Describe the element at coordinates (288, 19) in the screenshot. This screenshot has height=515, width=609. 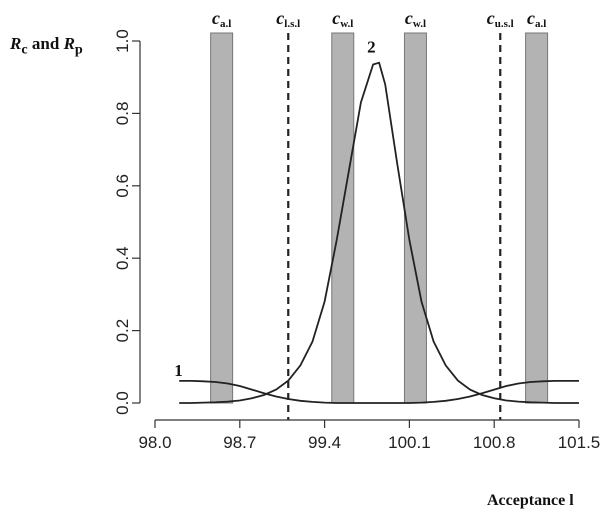
I see `top-label-2: cl.s.l` at that location.